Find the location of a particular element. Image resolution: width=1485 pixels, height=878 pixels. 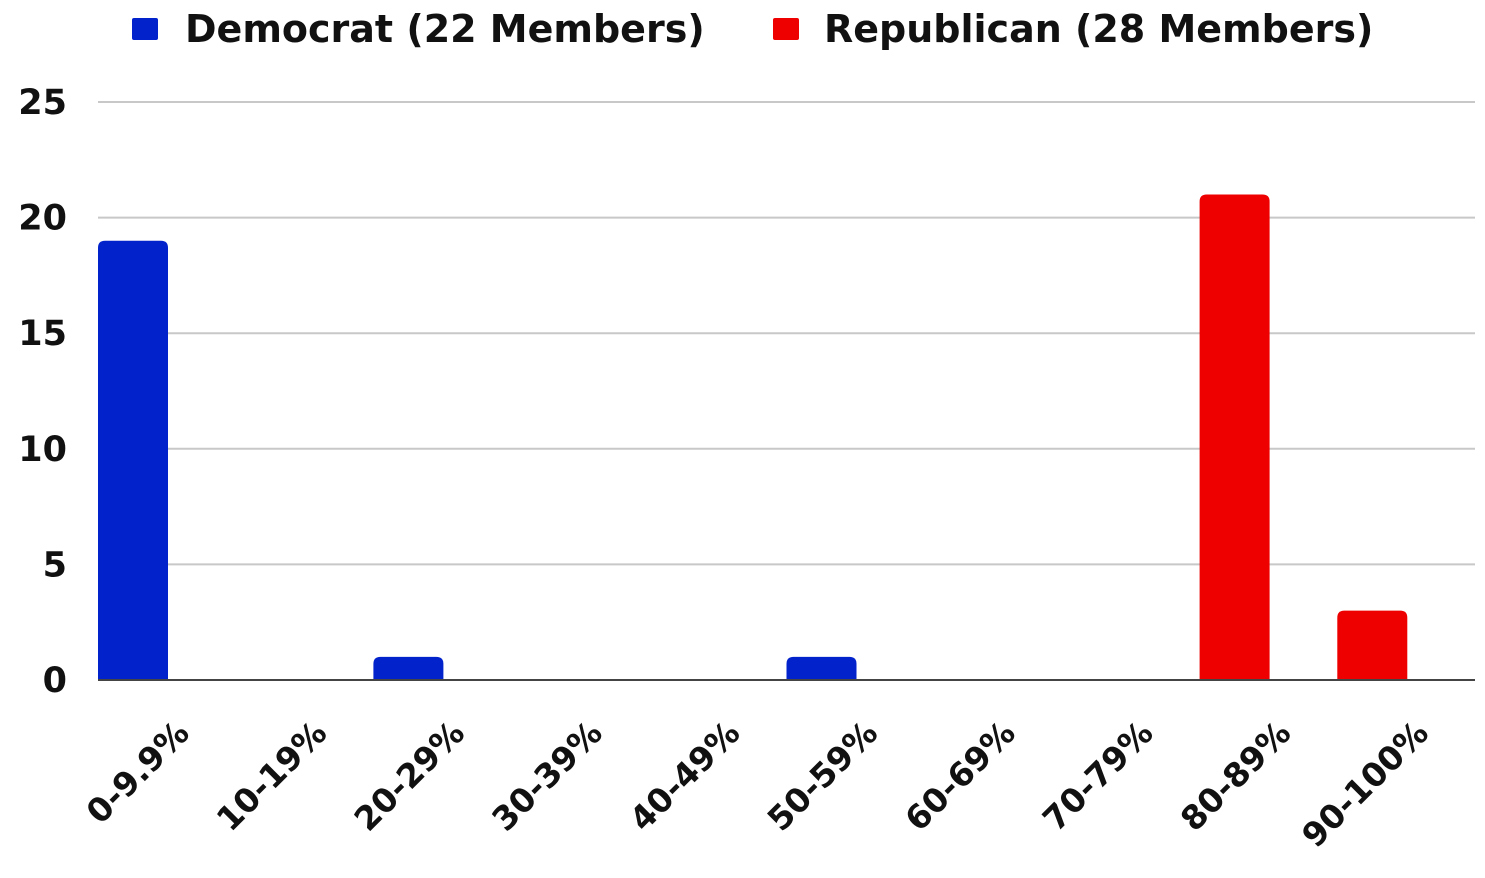

x-tick-label: 90-100% is located at coordinates (1365, 784).